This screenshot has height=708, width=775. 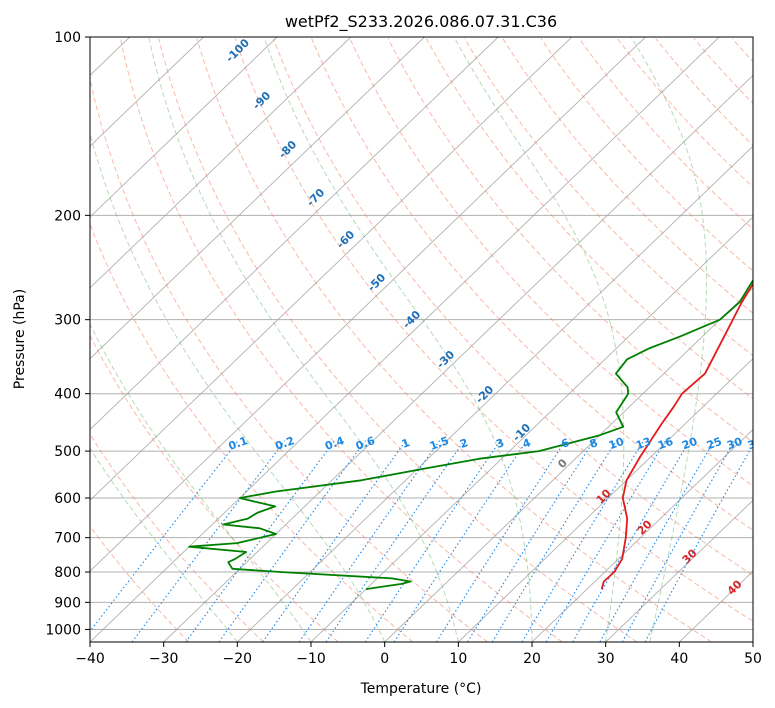 I want to click on y-tick-label: 800, so click(x=67, y=573).